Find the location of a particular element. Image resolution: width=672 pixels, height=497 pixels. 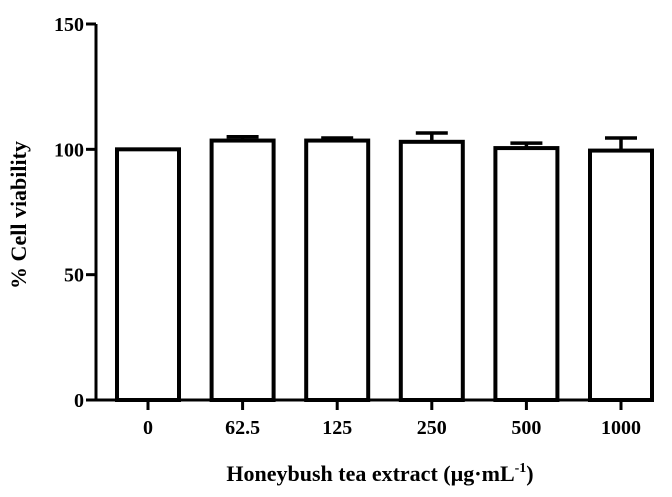

x-axis-title-main: Honeybush tea extract (µg·mL is located at coordinates (370, 473).